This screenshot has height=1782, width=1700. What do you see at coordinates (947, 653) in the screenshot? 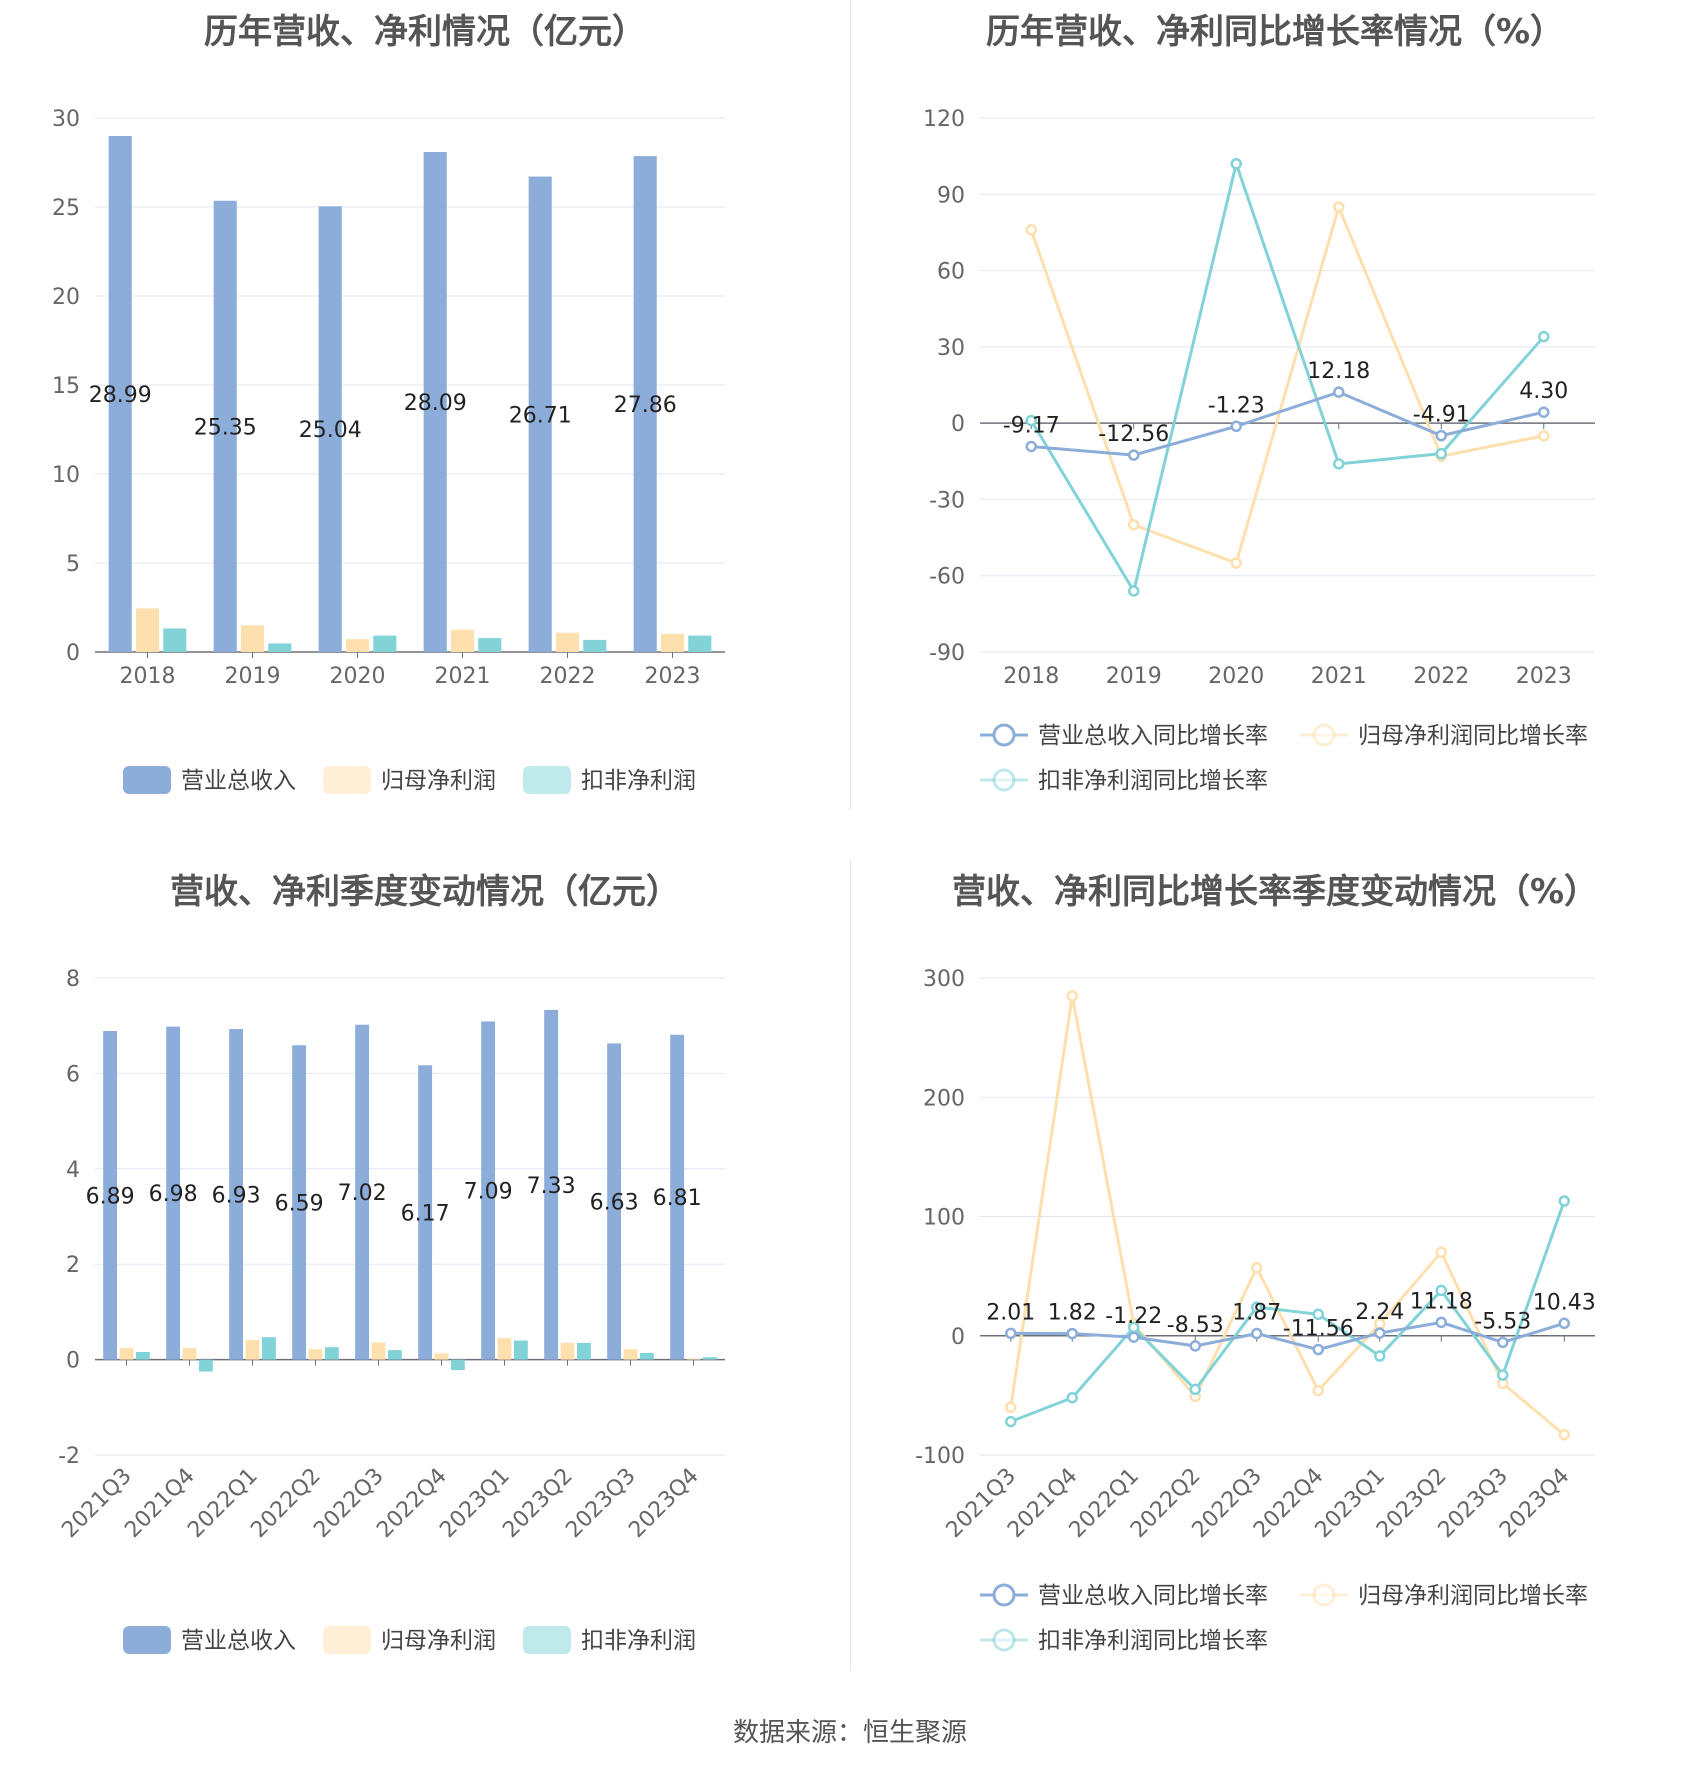
I see `y-tick-label: -90` at bounding box center [947, 653].